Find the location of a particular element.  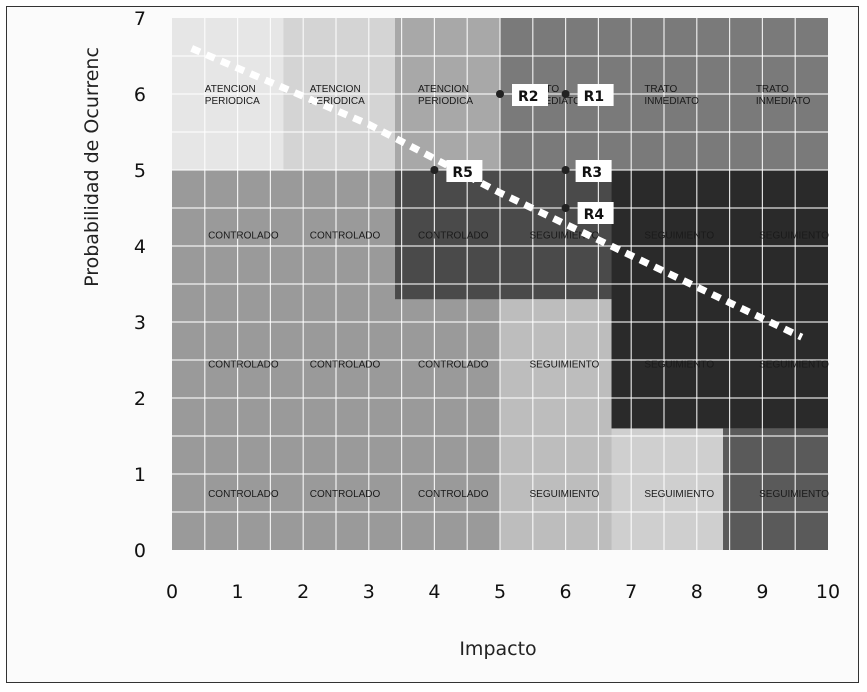

x-tick-labels: 0 1 2 3 4 5 6 7 8 9 10 is located at coordinates (503, 592).